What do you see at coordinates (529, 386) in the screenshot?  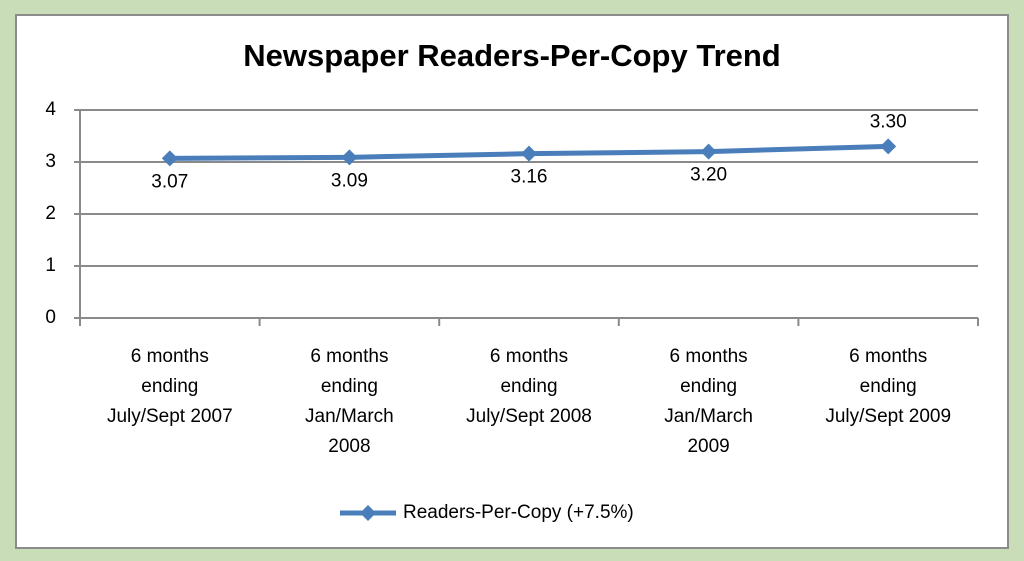 I see `x-tick-label: 6 months ending July/Sept 2008` at bounding box center [529, 386].